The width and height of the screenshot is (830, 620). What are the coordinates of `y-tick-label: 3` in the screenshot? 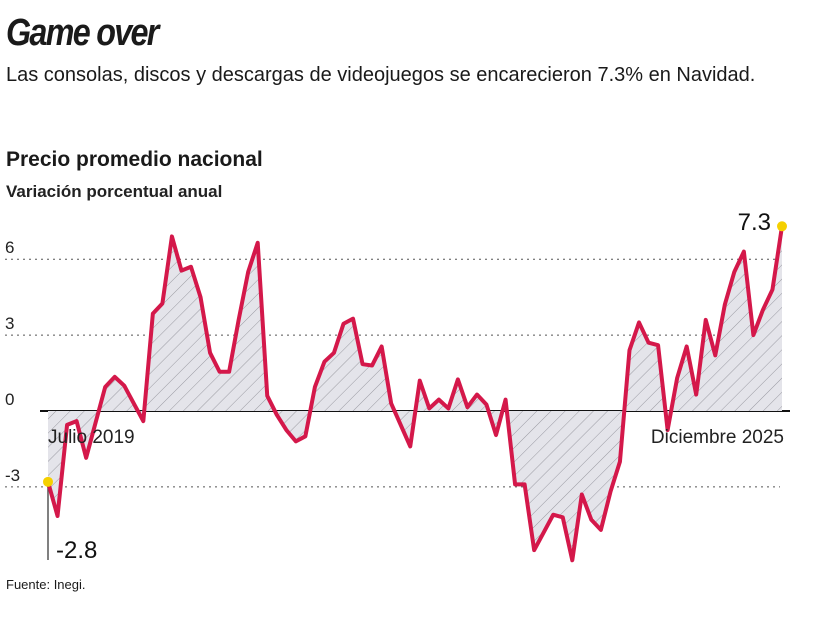 It's located at (9, 323).